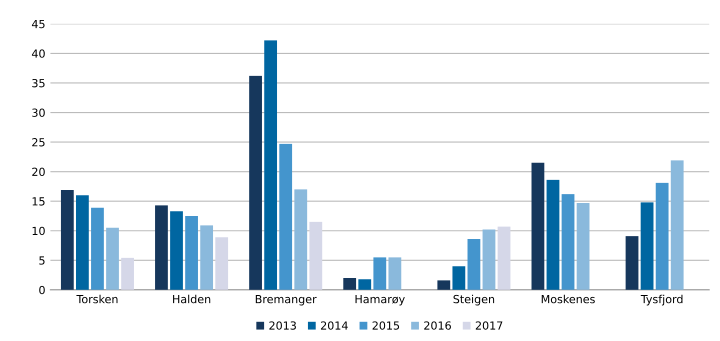 This screenshot has height=341, width=720. What do you see at coordinates (38, 112) in the screenshot?
I see `y-tick-label: 30` at bounding box center [38, 112].